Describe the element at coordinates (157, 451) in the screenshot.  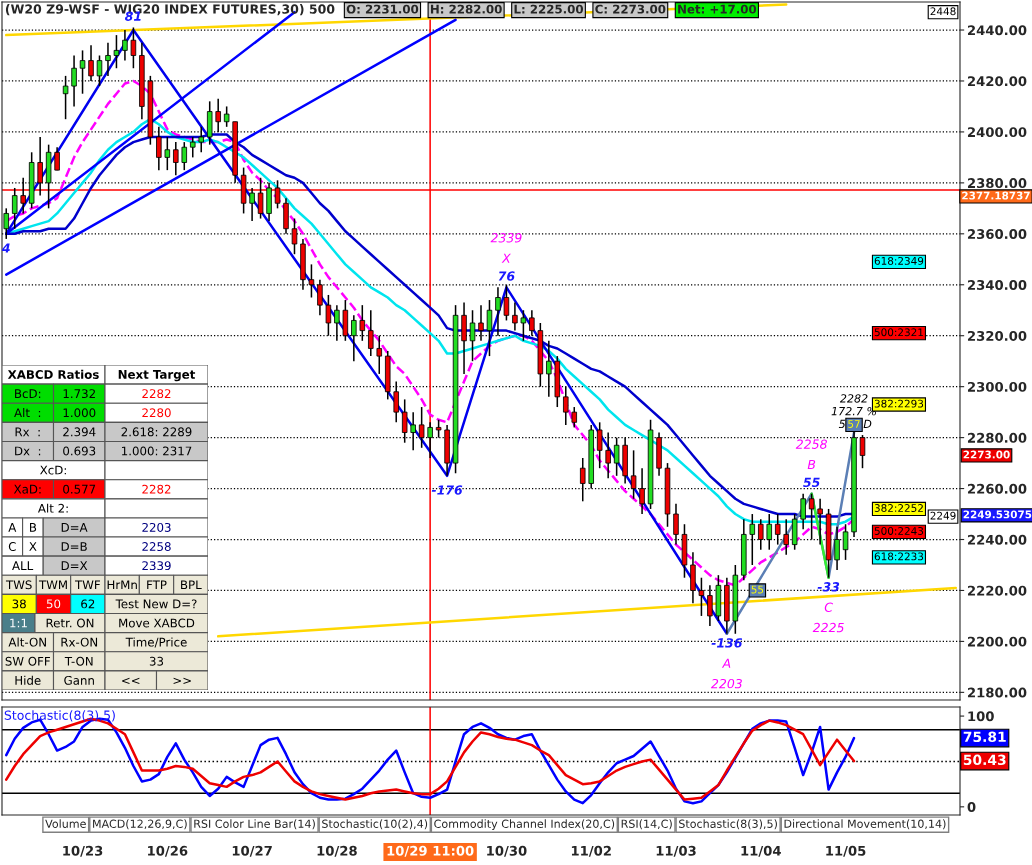
I see `annotation: 1.000: 2317` at that location.